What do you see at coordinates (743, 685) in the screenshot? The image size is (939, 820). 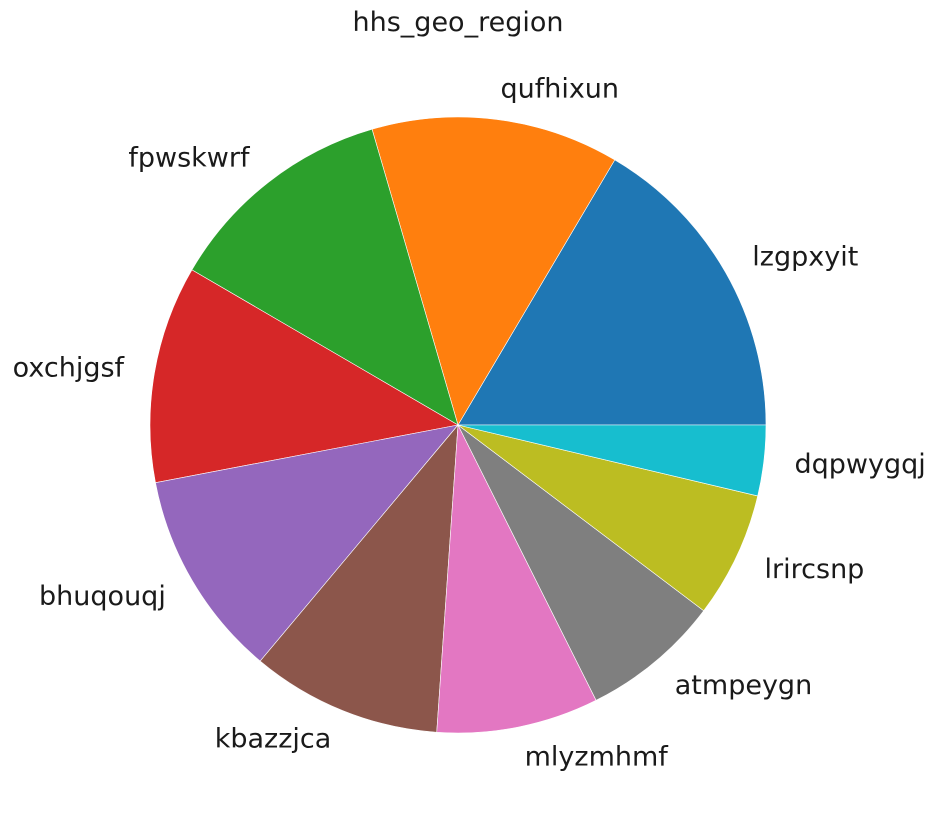 I see `slice-label-atmpeygn: atmpeygn` at bounding box center [743, 685].